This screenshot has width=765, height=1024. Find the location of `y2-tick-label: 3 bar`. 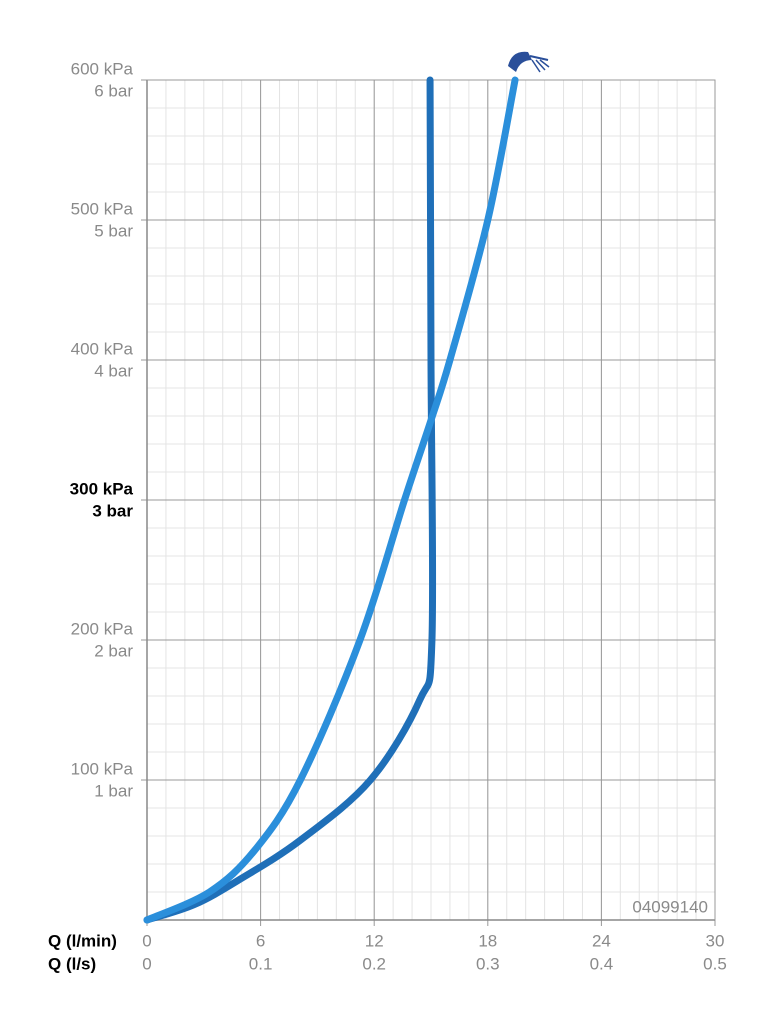

y2-tick-label: 3 bar is located at coordinates (112, 510).